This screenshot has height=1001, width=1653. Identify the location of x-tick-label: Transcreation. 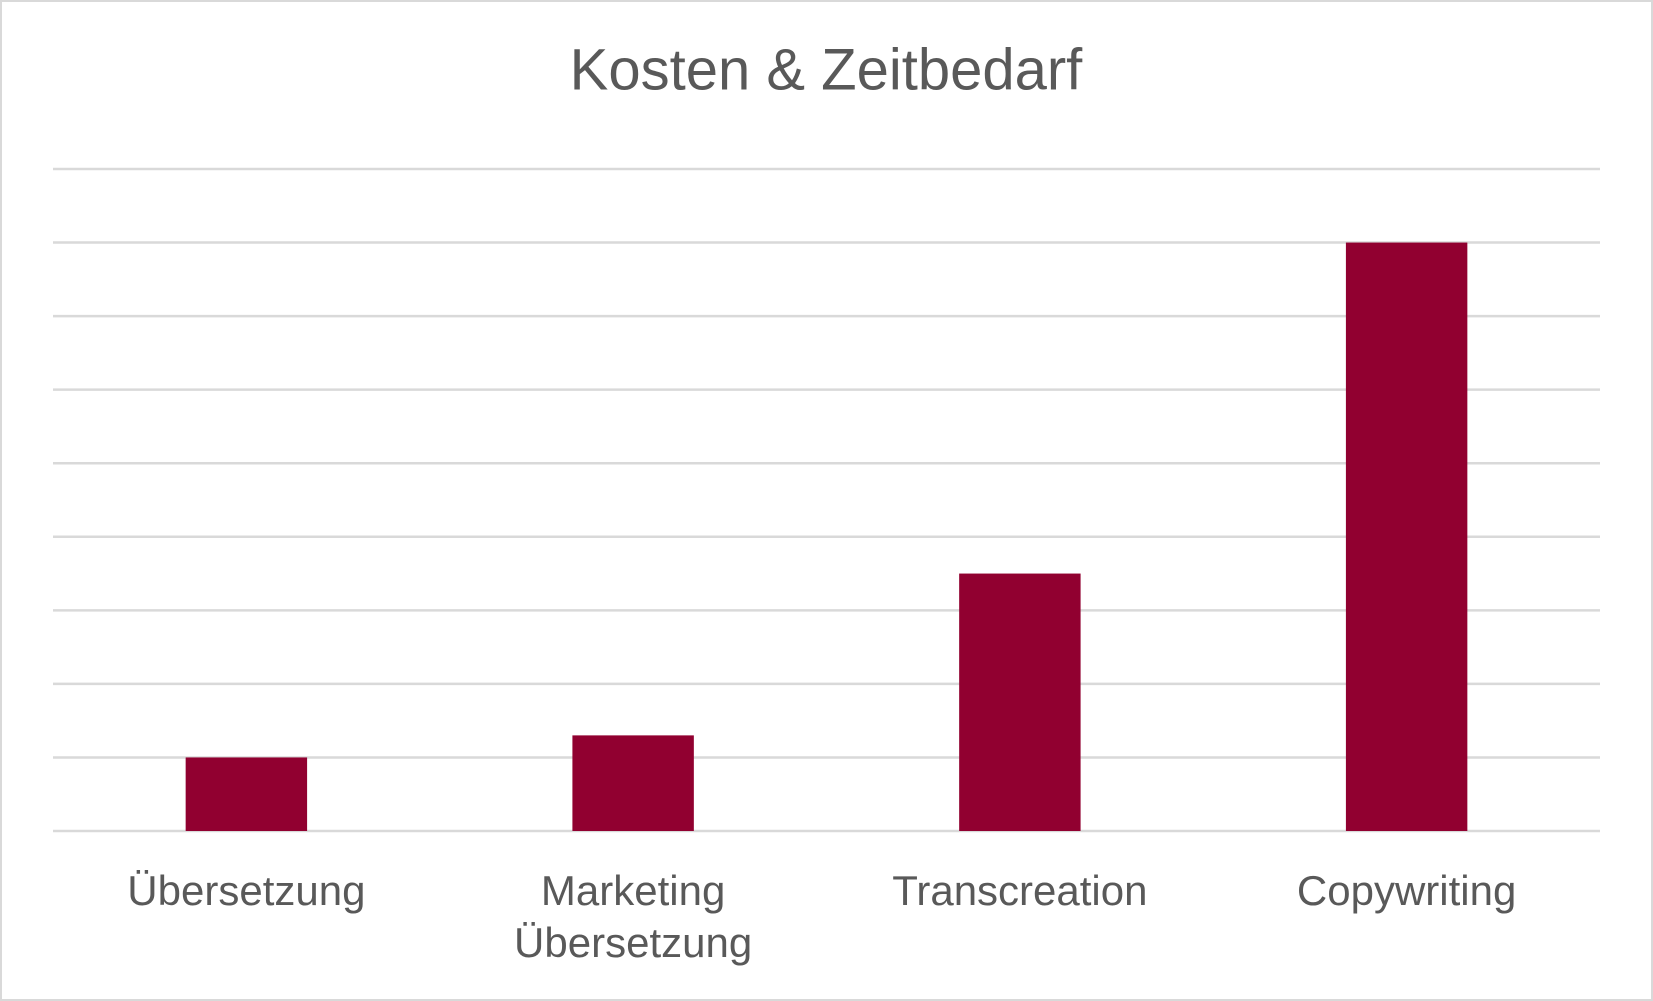
(1020, 890).